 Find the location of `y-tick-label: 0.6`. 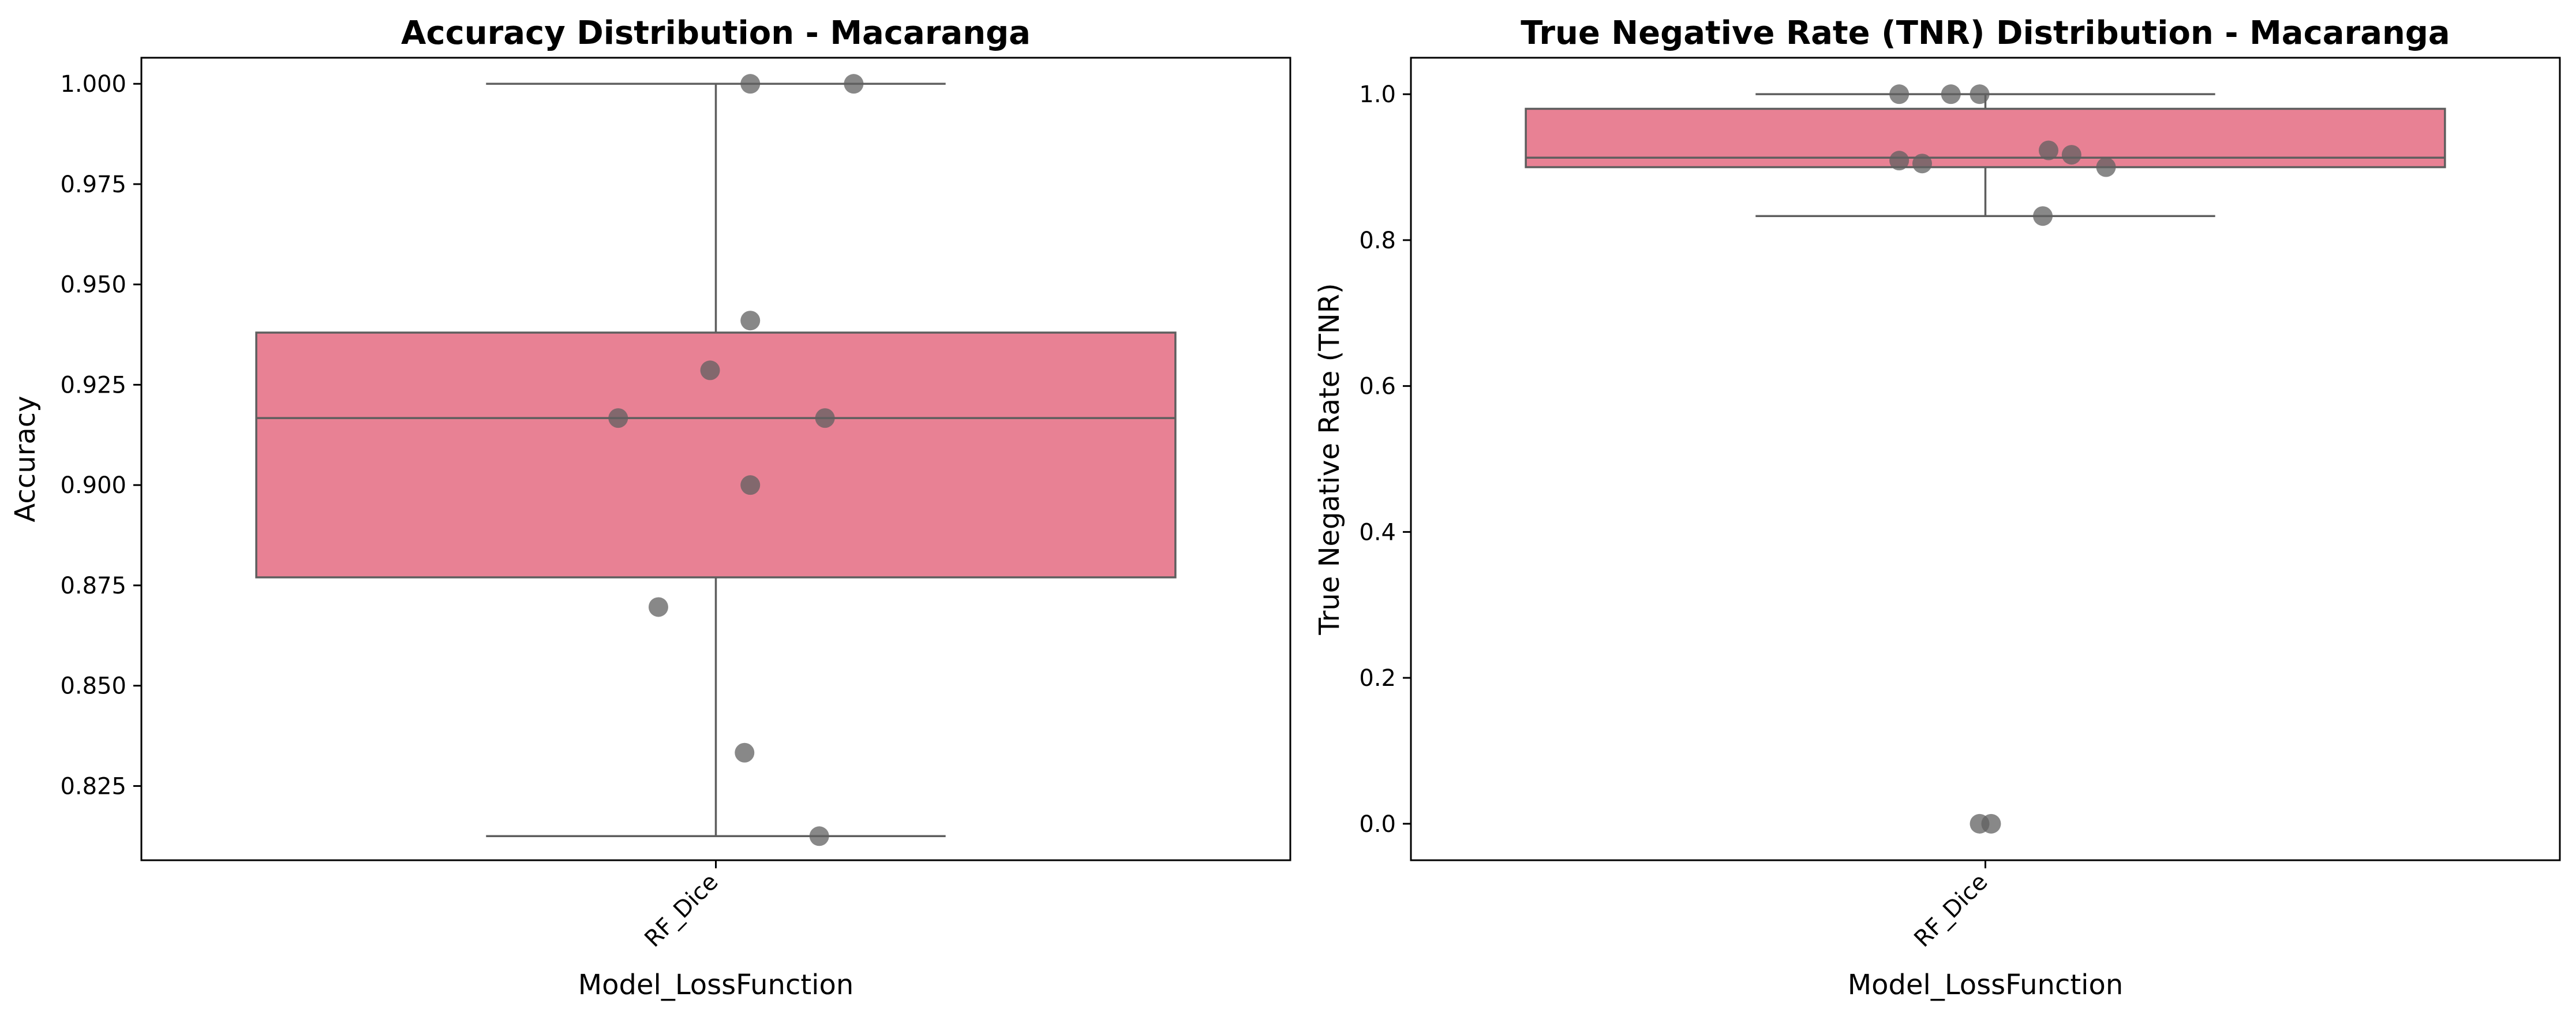

y-tick-label: 0.6 is located at coordinates (1377, 387).